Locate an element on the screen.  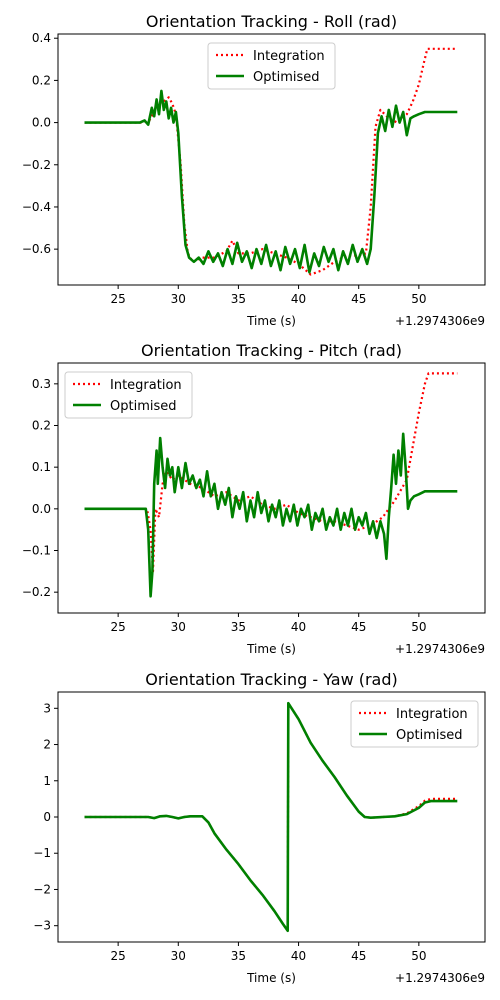
y-tick-label: 0.1 is located at coordinates (41, 467).